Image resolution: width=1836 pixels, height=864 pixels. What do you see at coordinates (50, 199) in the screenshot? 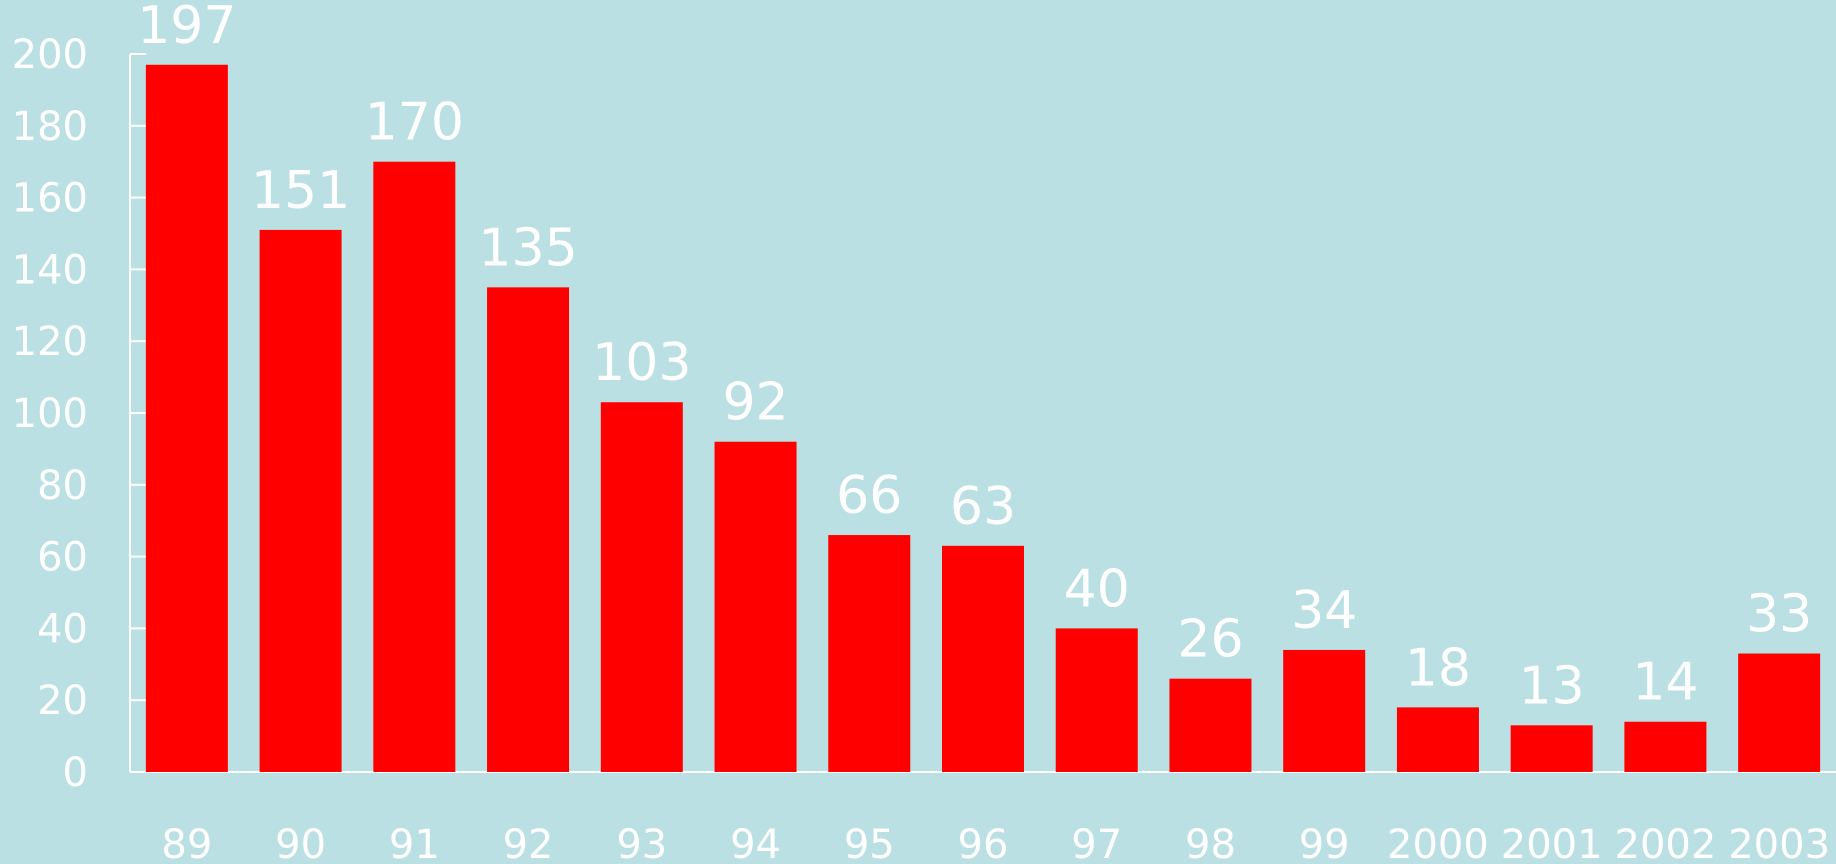
I see `y-tick-label: 160` at bounding box center [50, 199].